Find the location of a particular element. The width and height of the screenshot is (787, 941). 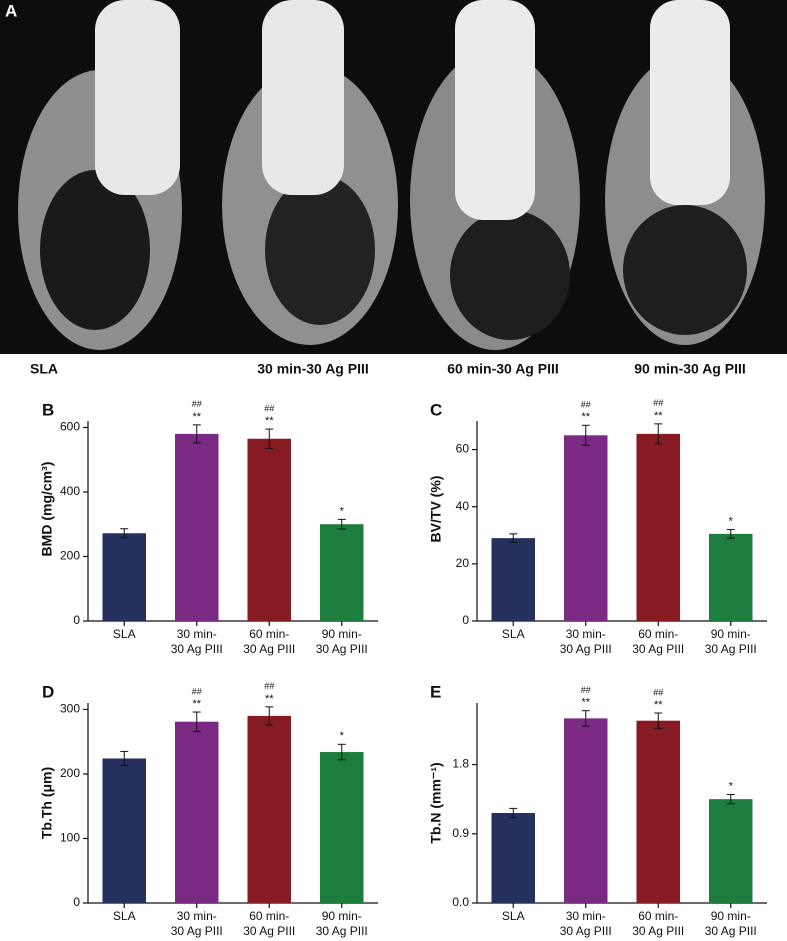

y-tick-label: 300 is located at coordinates (70, 709).